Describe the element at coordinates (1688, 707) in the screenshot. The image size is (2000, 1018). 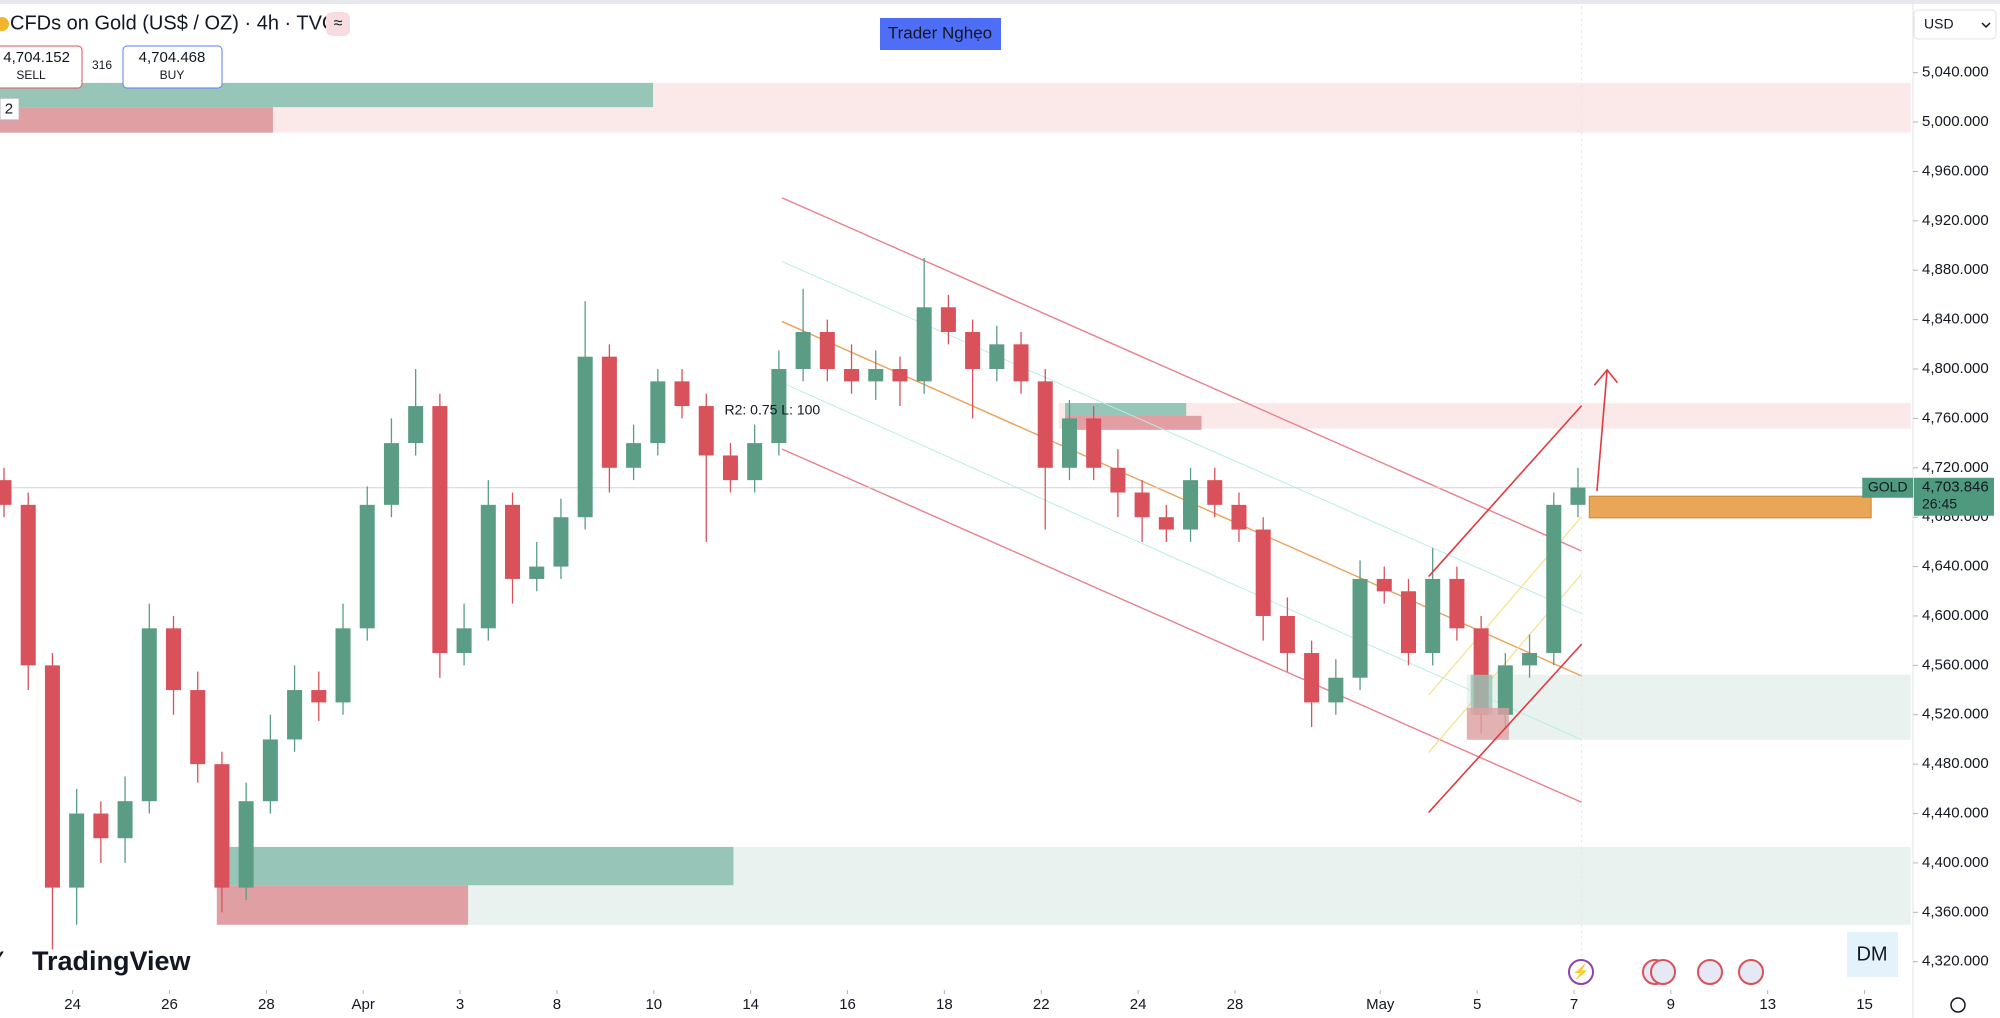
I see `demand-zone` at that location.